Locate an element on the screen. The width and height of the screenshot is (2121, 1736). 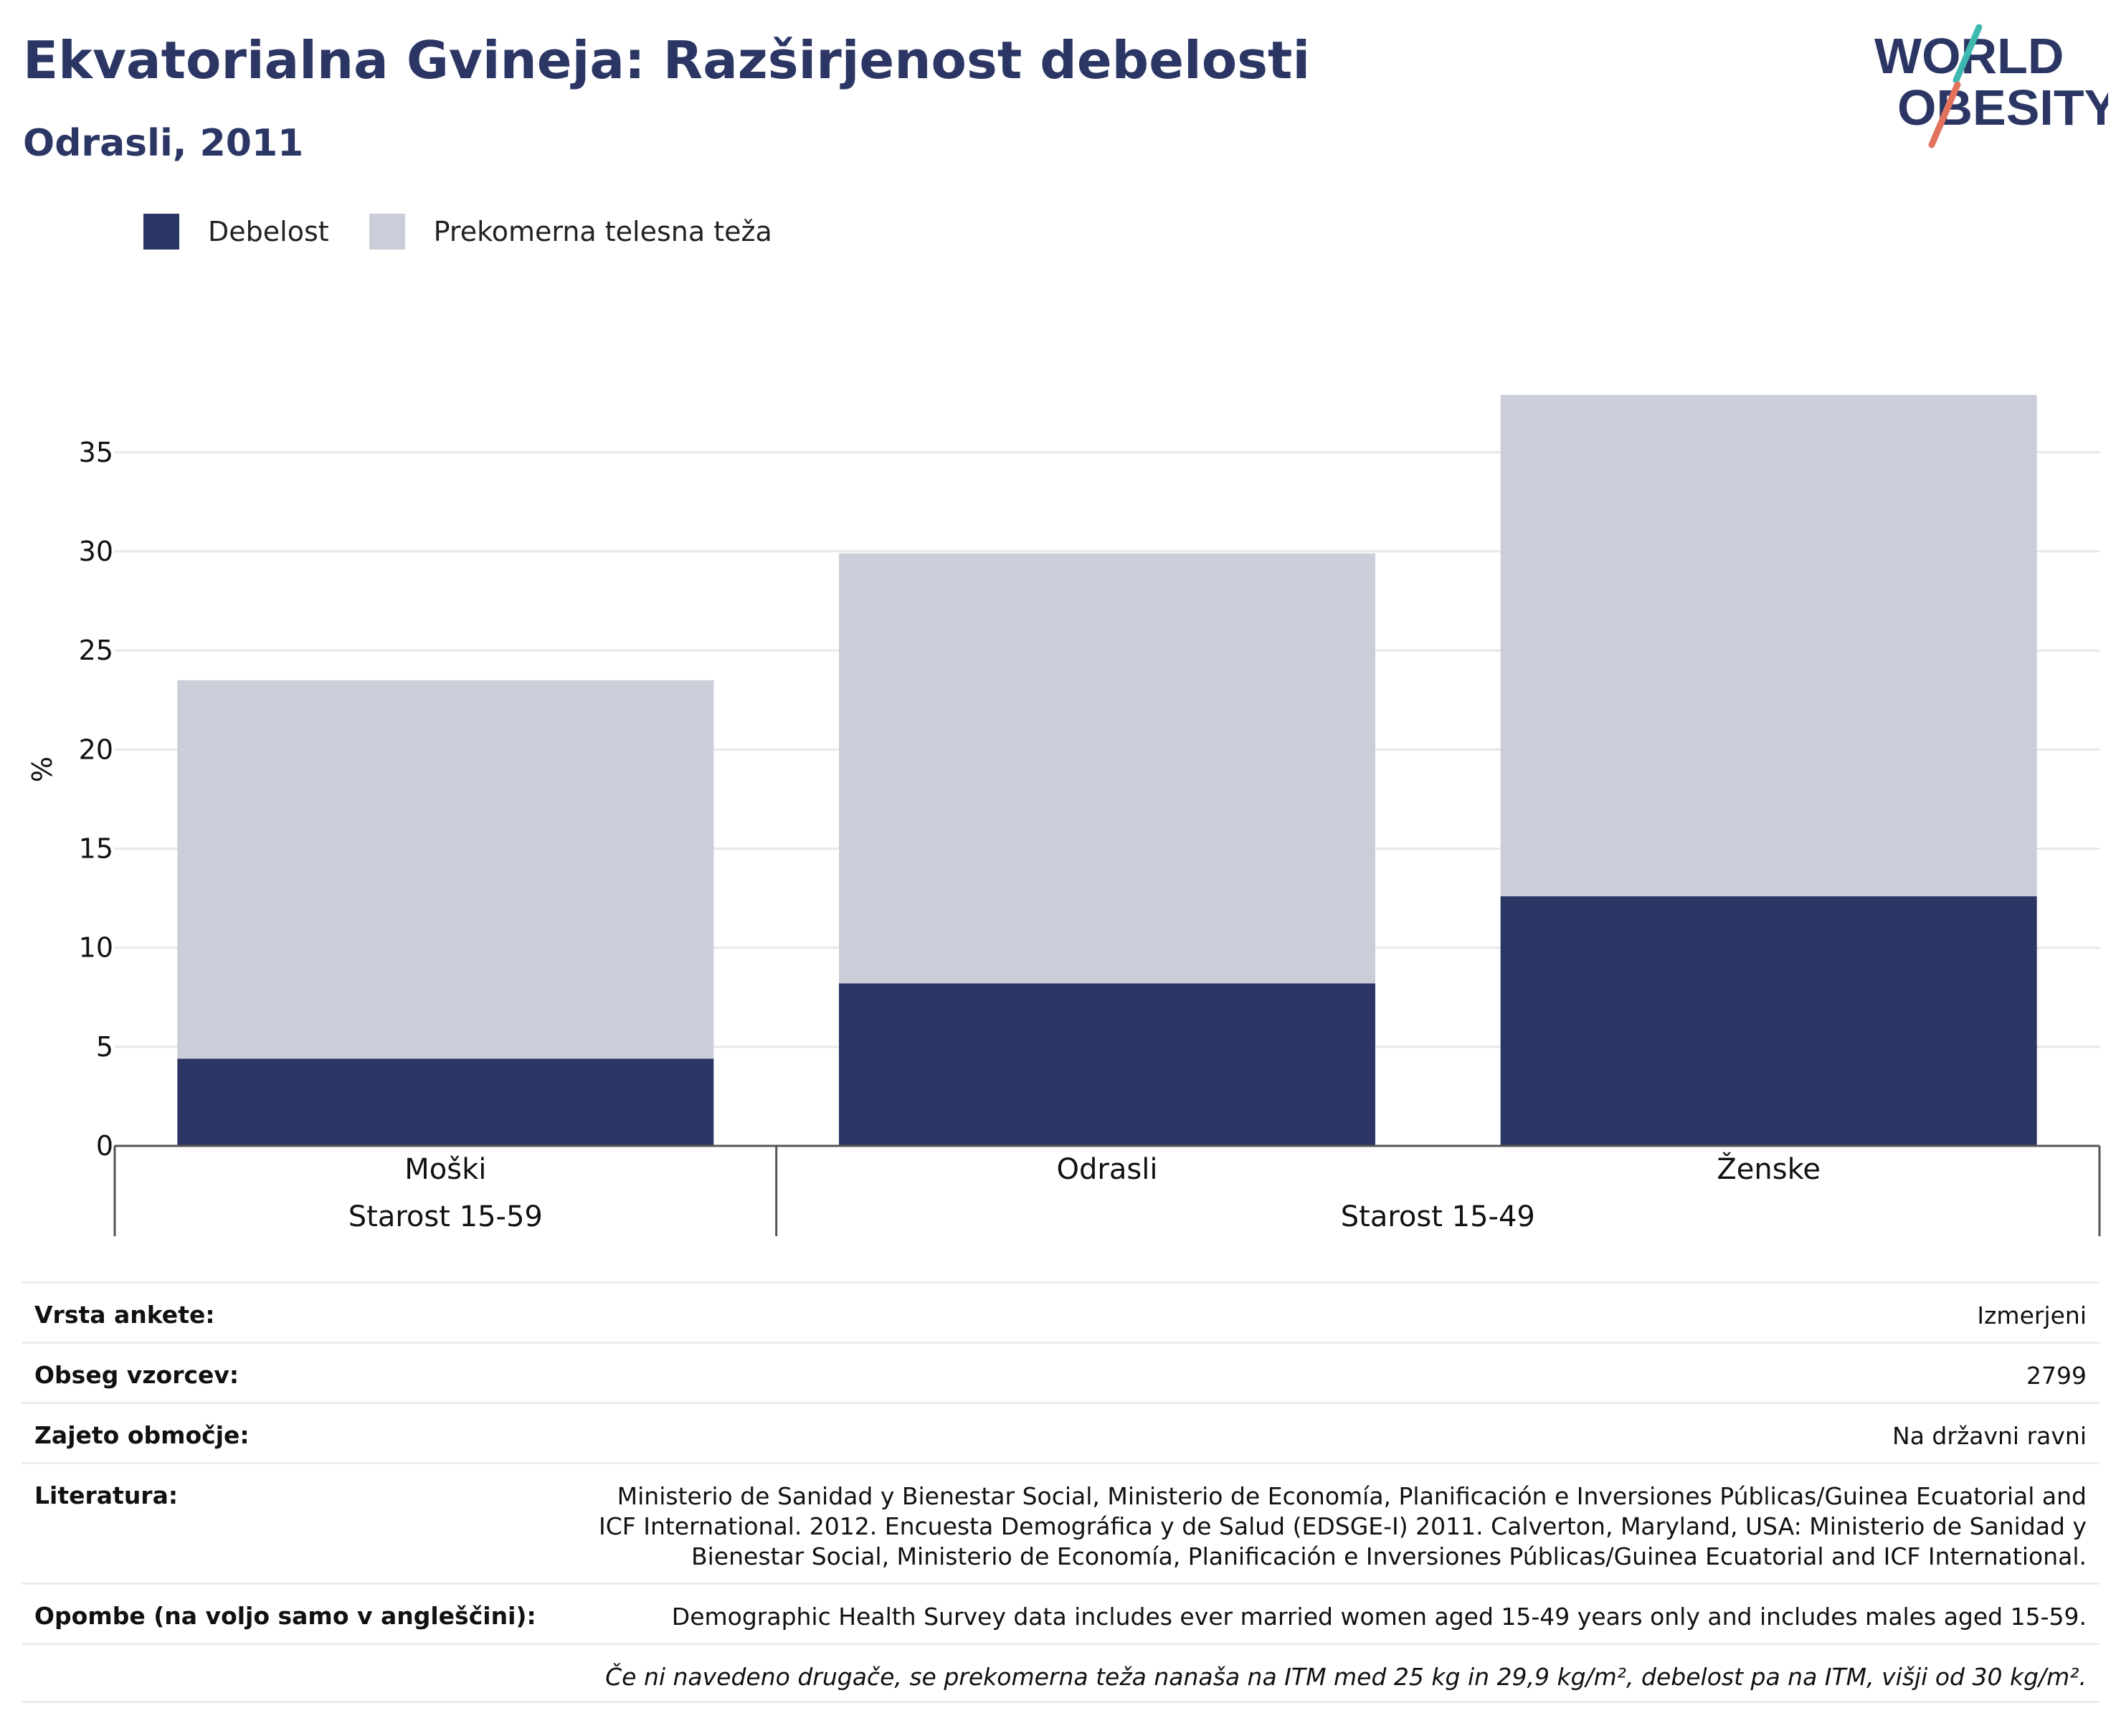
info-label: Zajeto območje: is located at coordinates (142, 1435).